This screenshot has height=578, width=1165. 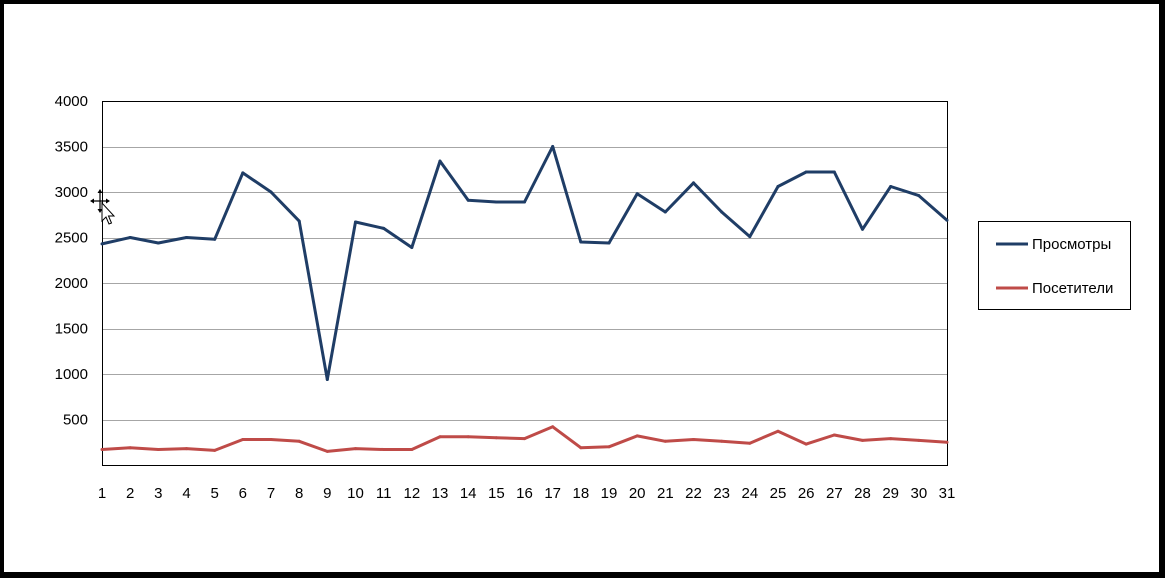 What do you see at coordinates (411, 493) in the screenshot?
I see `x-tick-label: 12` at bounding box center [411, 493].